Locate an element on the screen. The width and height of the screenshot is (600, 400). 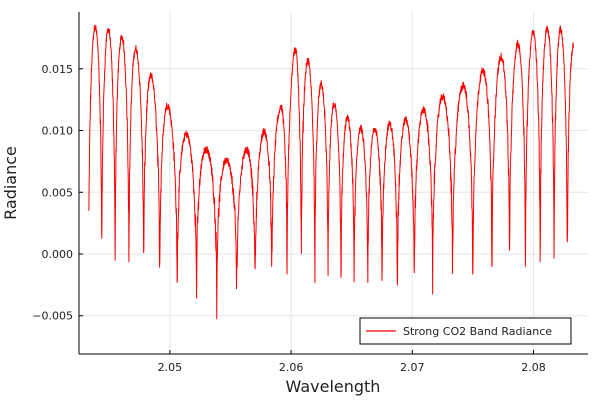
x-tick-label: 2.05 is located at coordinates (170, 367).